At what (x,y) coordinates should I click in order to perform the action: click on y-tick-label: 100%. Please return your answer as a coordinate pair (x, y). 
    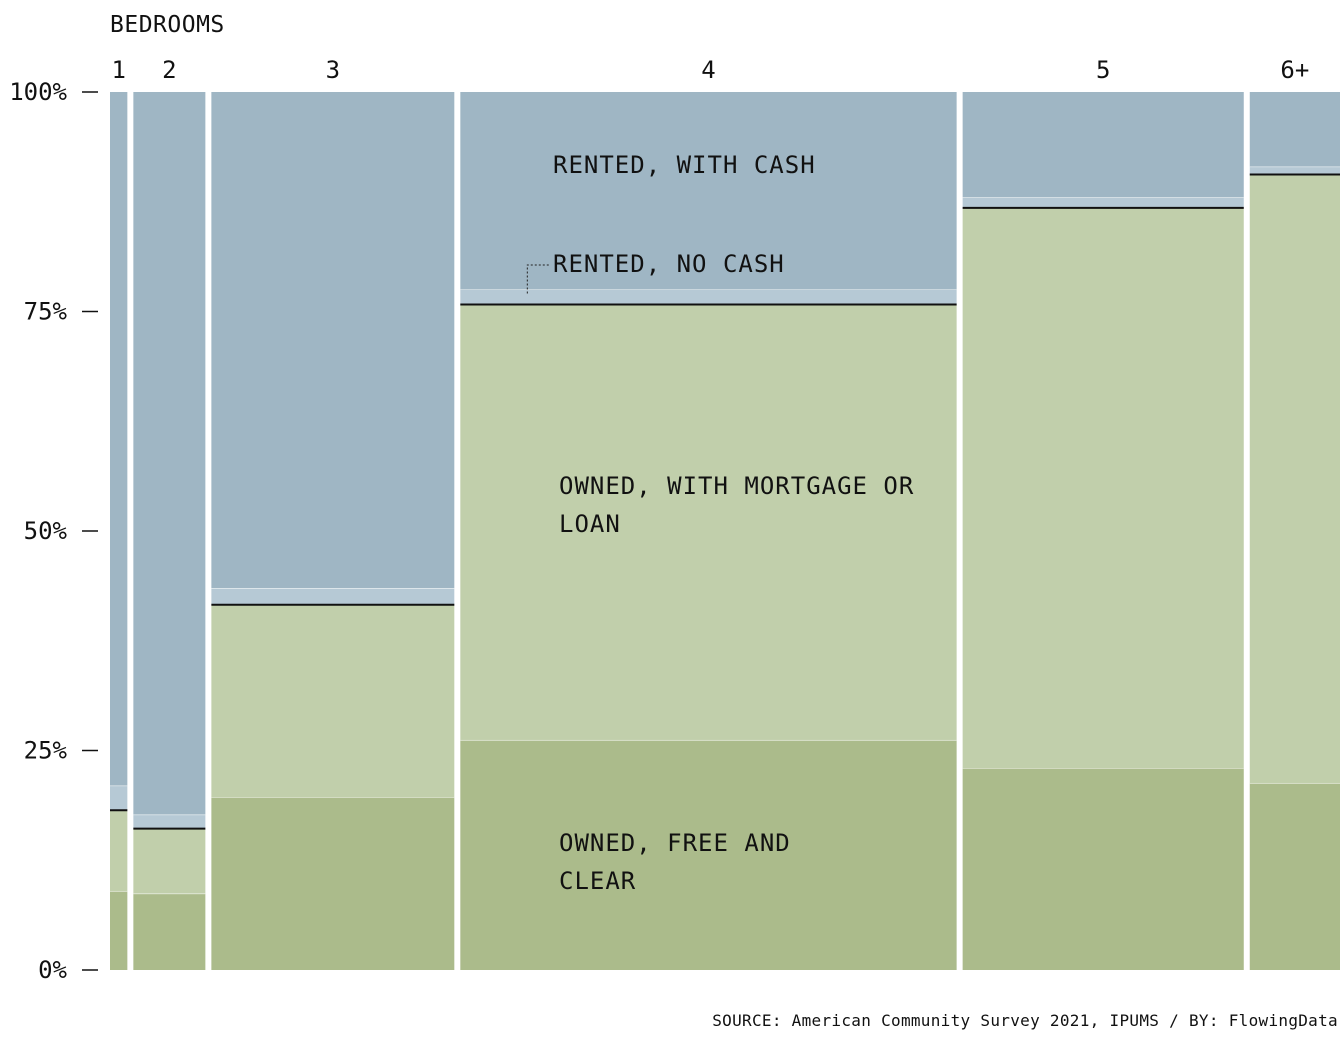
    Looking at the image, I should click on (38, 92).